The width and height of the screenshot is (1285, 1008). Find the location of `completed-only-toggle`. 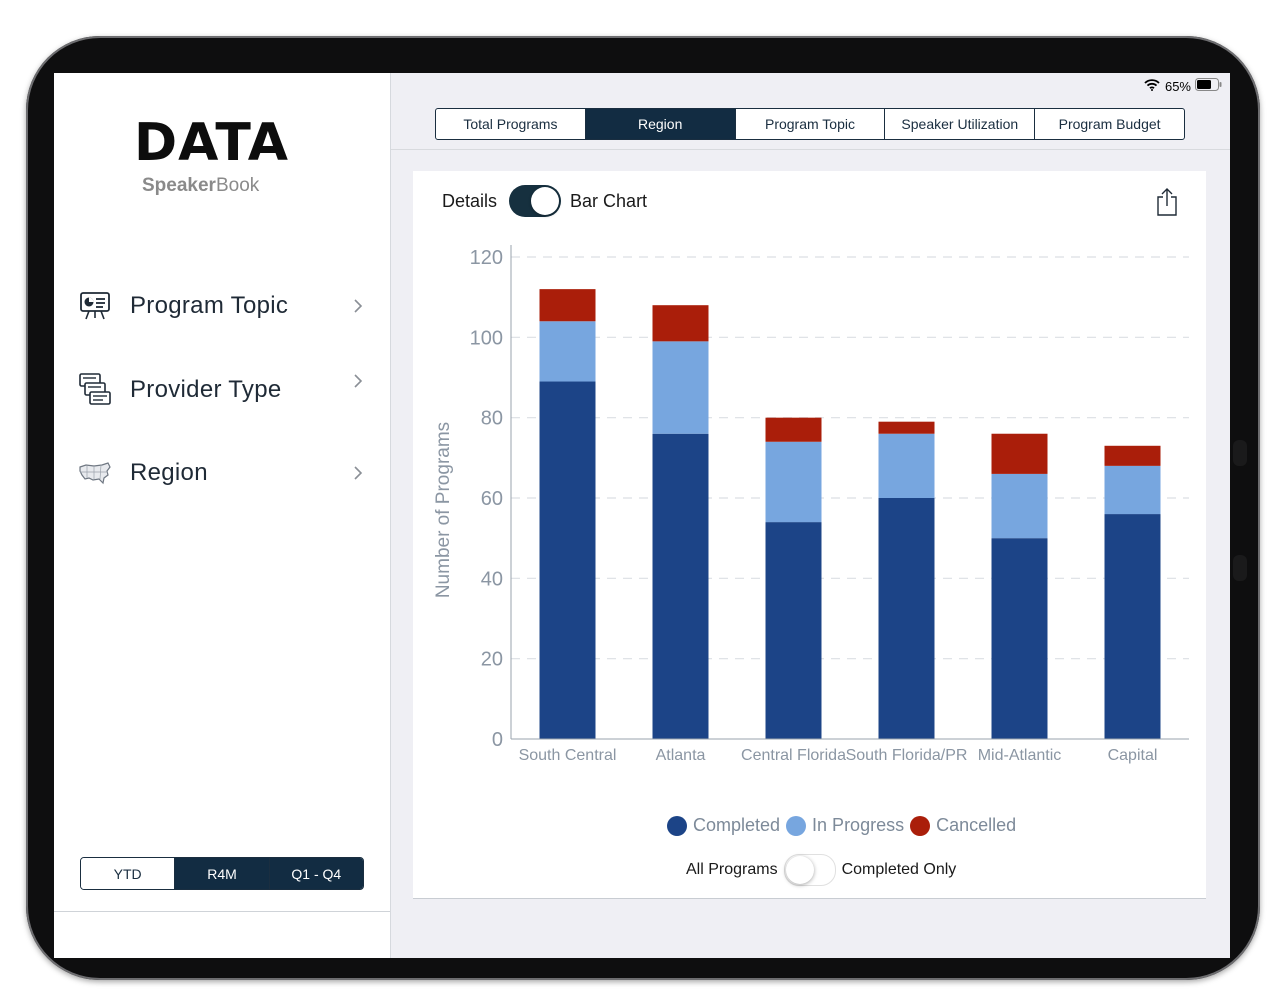

completed-only-toggle is located at coordinates (809, 870).